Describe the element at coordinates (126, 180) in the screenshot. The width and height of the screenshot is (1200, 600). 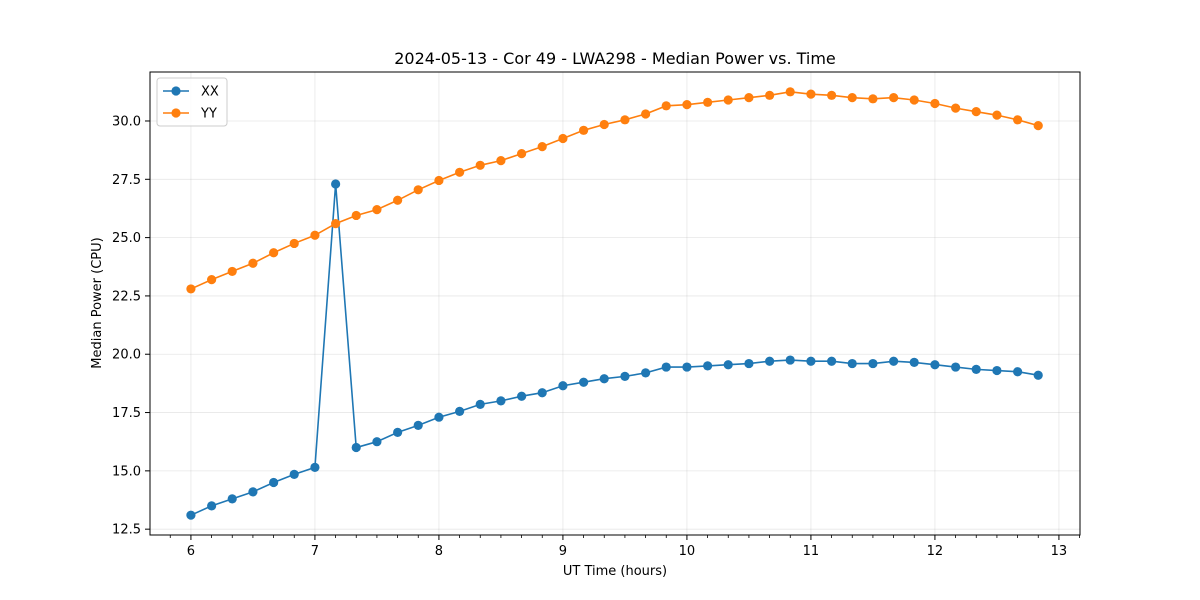
I see `y-tick-label: 27.5` at that location.